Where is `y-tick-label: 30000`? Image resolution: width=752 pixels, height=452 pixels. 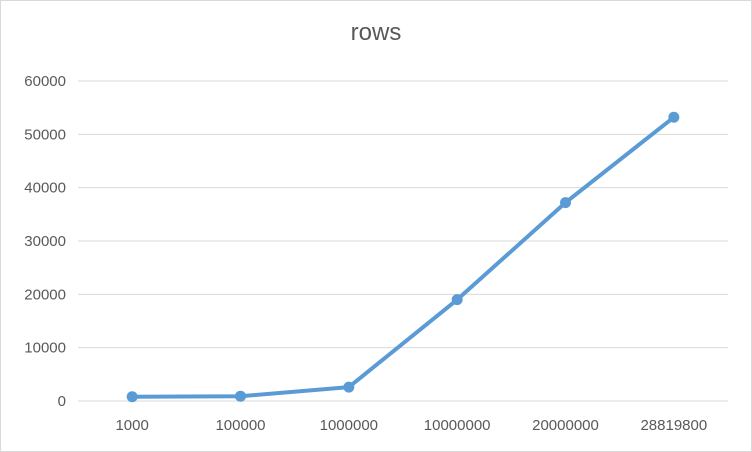
y-tick-label: 30000 is located at coordinates (45, 241).